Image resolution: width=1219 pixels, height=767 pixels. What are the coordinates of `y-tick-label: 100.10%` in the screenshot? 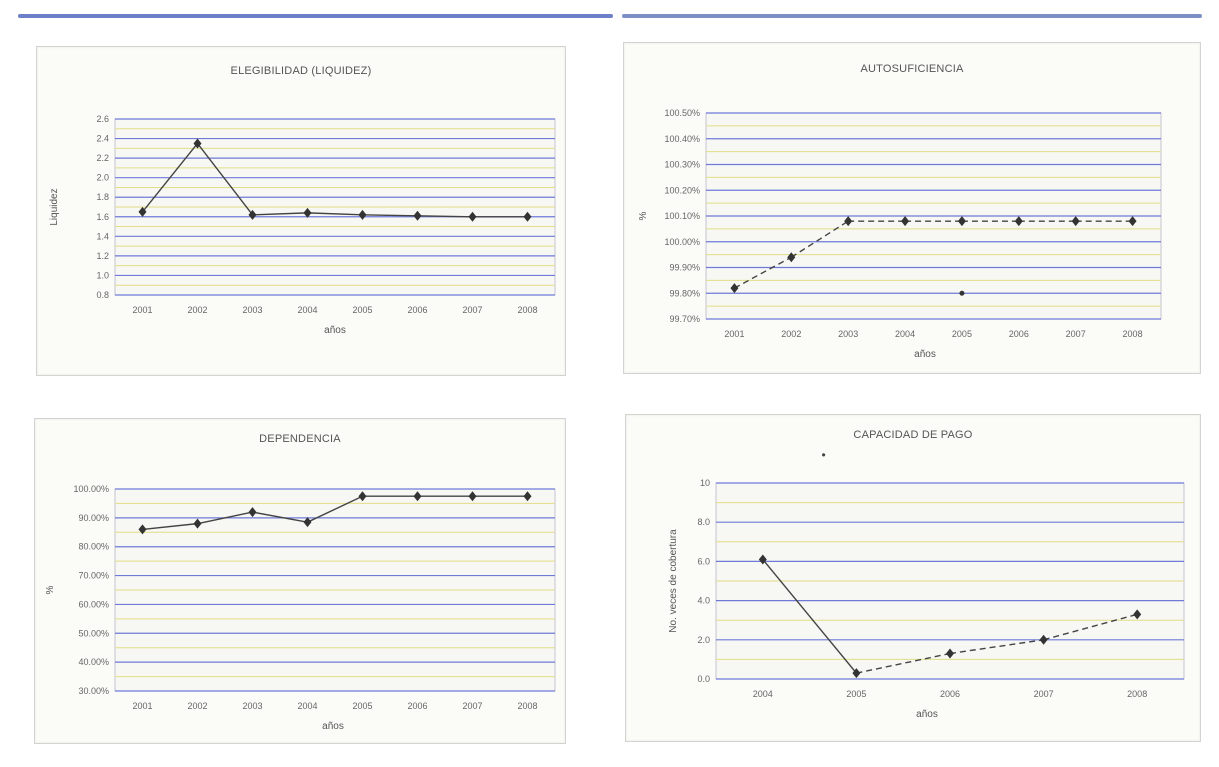 It's located at (682, 216).